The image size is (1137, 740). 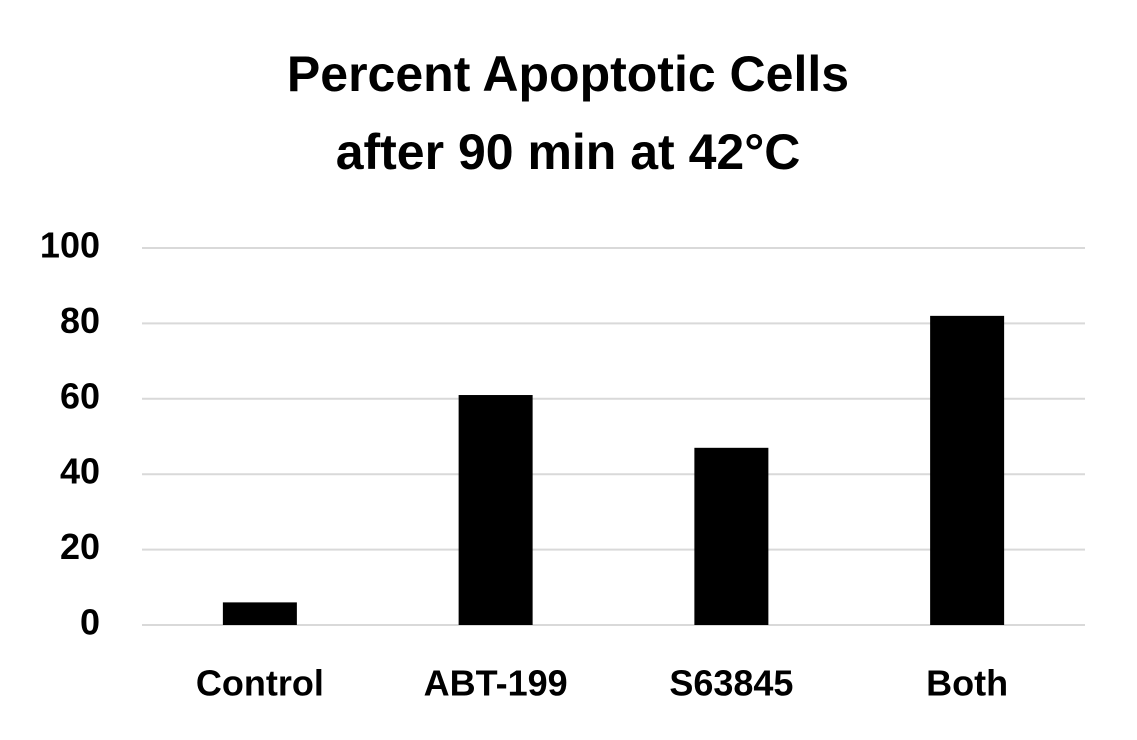 I want to click on chart-title: Percent Apoptotic Cells, so click(x=568, y=74).